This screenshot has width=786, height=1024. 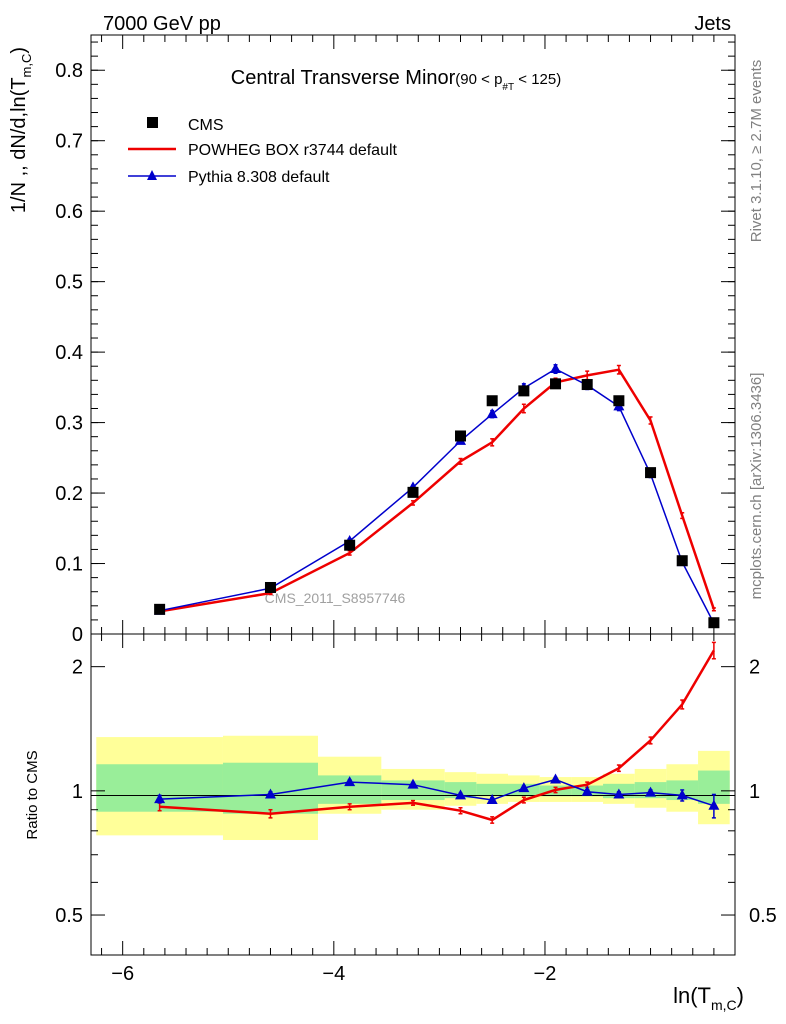 I want to click on ratio-y-tick-label: 1, so click(x=77, y=792).